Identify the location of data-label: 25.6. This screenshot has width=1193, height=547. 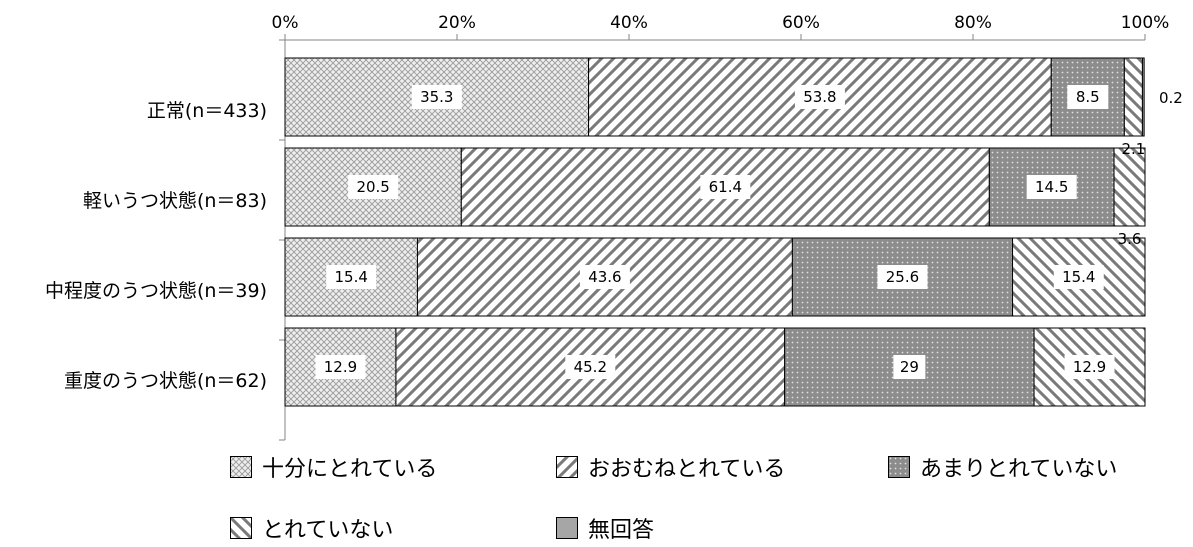
(902, 277).